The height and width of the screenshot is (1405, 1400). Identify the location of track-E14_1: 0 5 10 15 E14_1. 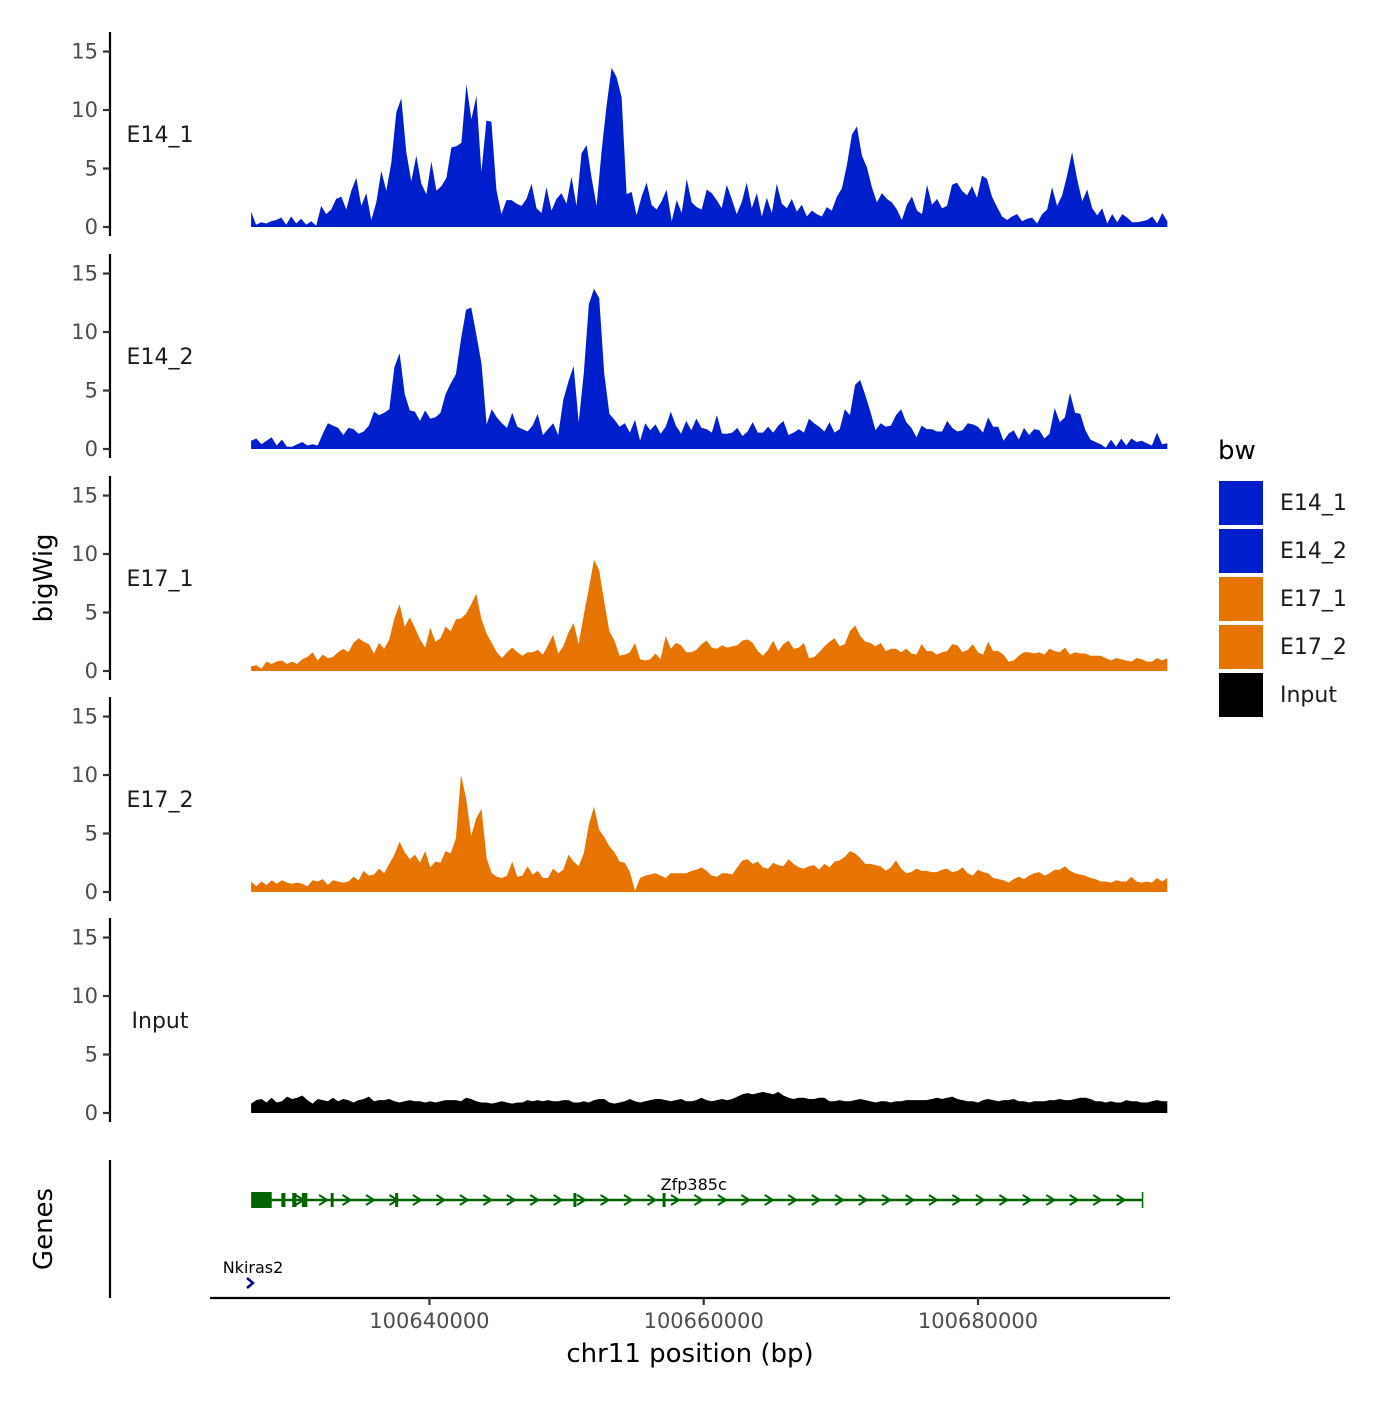
(619, 135).